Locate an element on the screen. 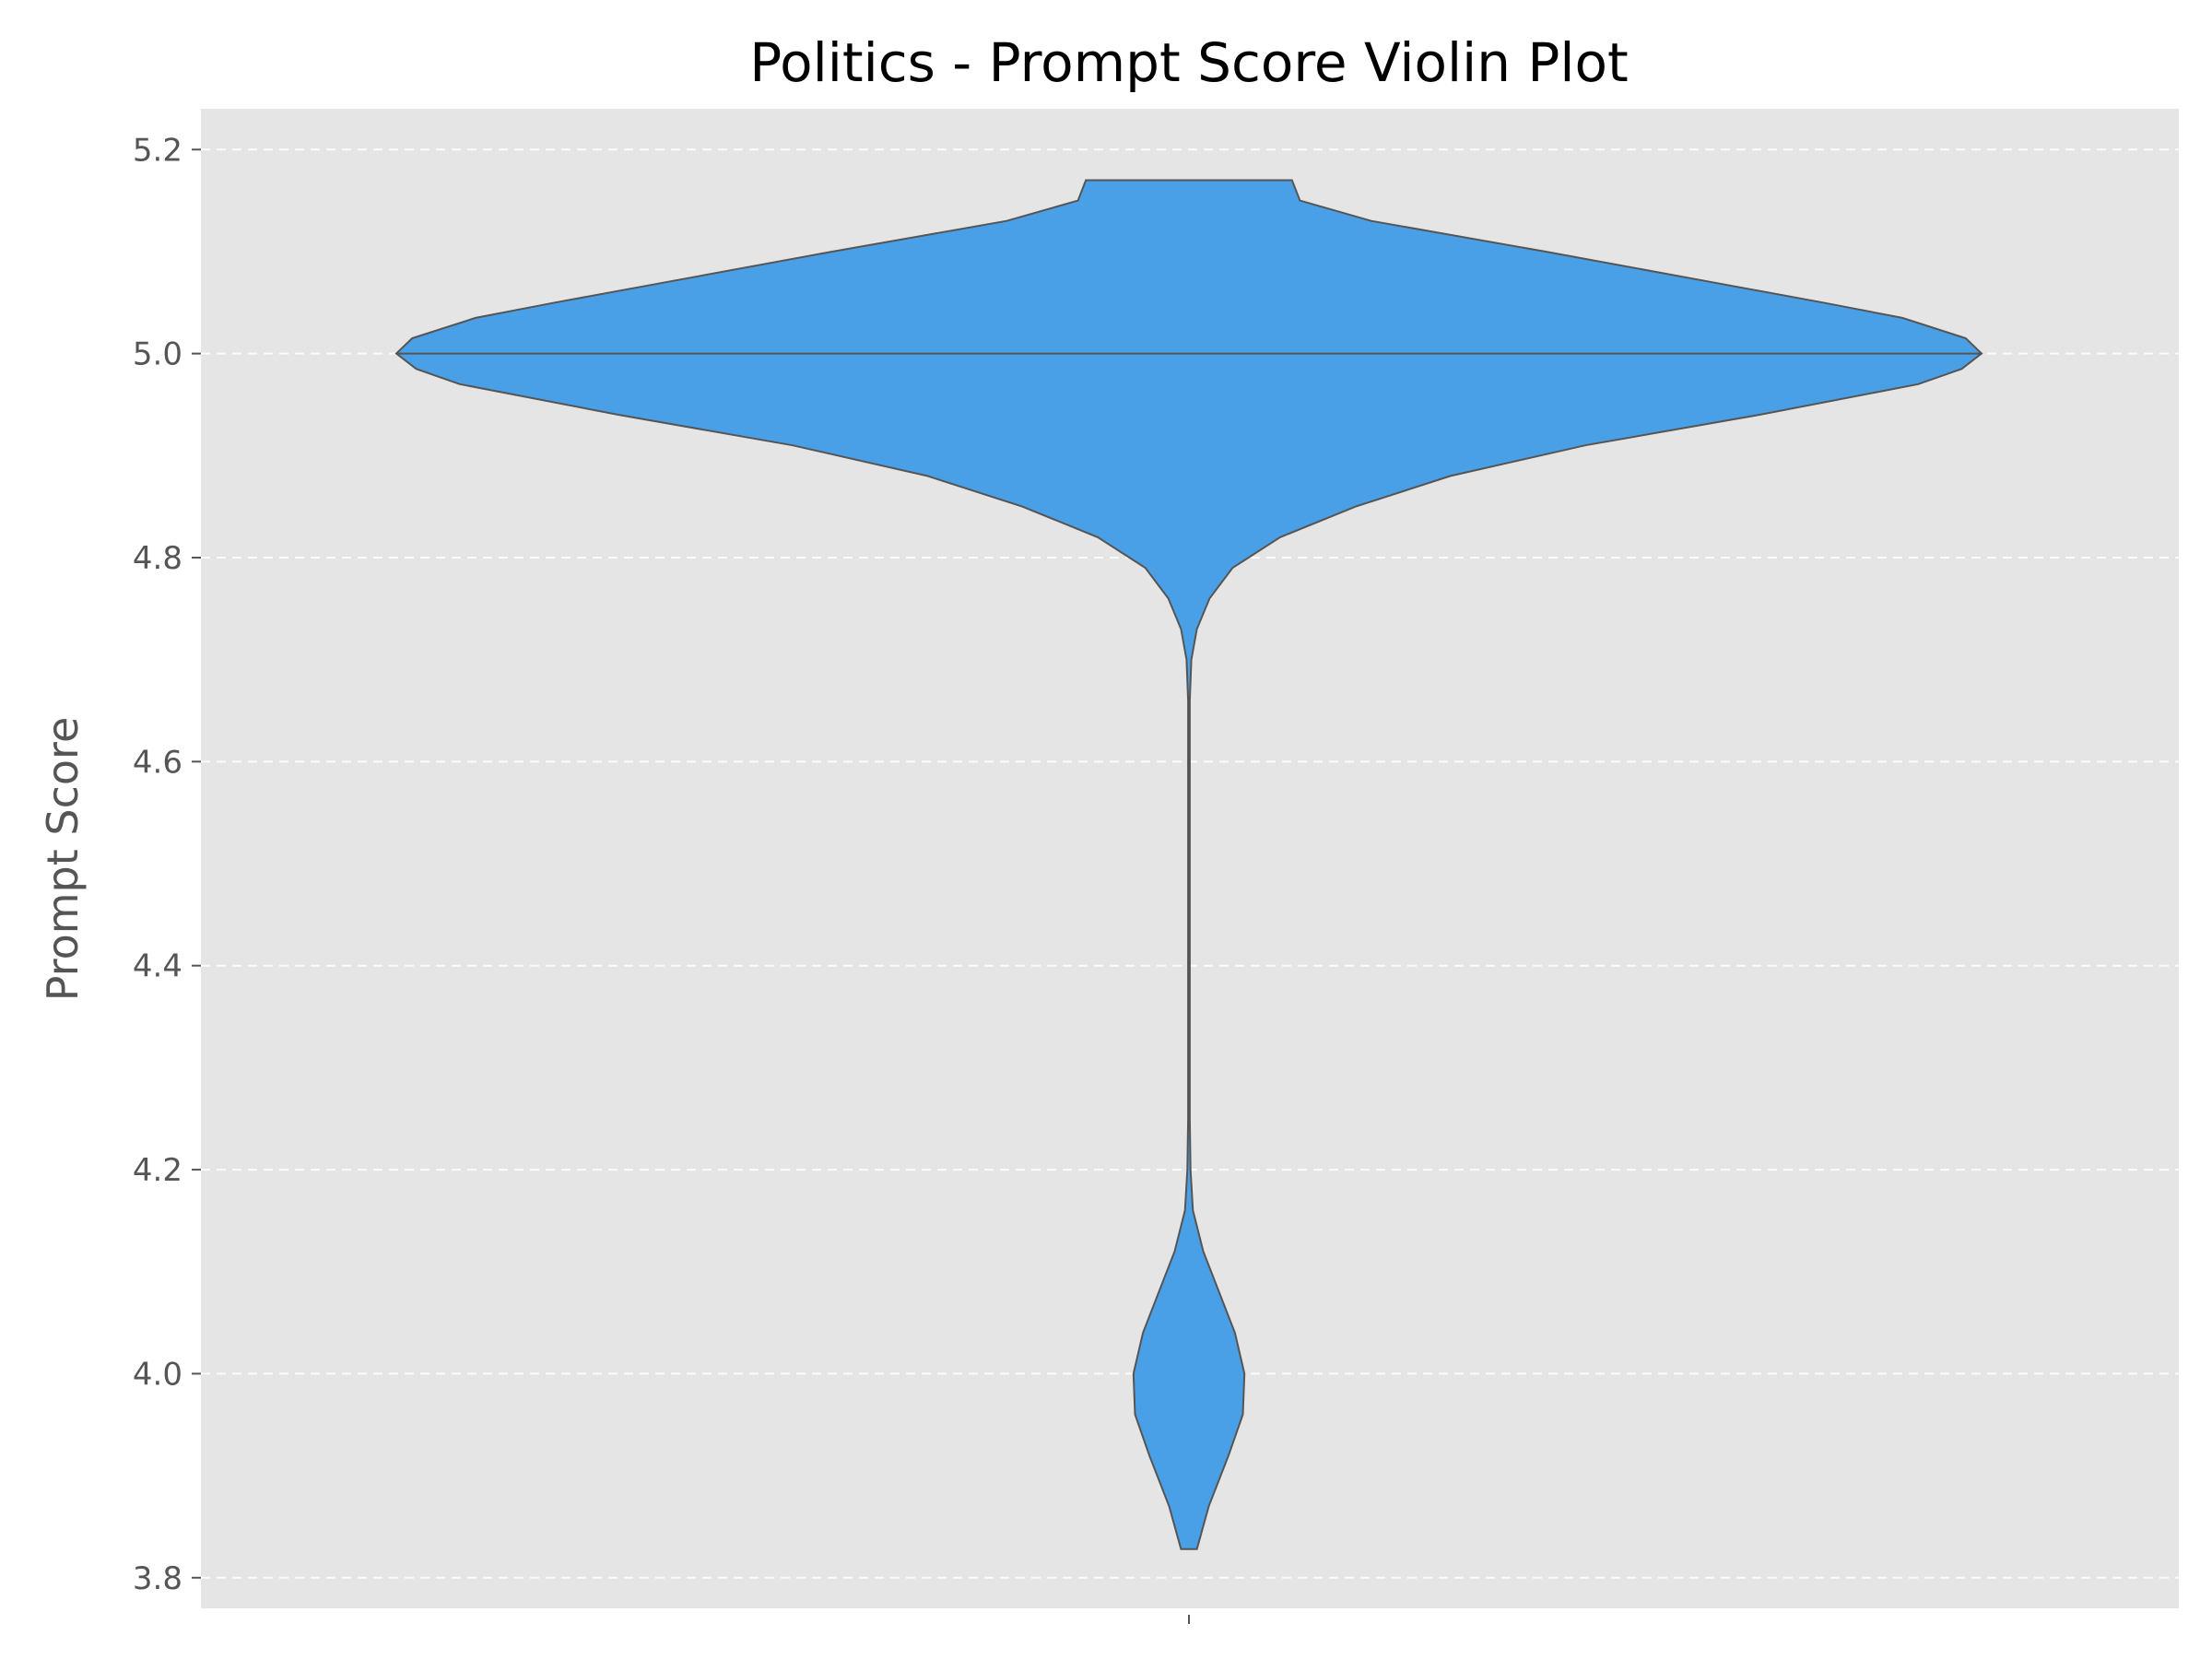 The image size is (2212, 1659). y-tick-label: 3.8 is located at coordinates (157, 1578).